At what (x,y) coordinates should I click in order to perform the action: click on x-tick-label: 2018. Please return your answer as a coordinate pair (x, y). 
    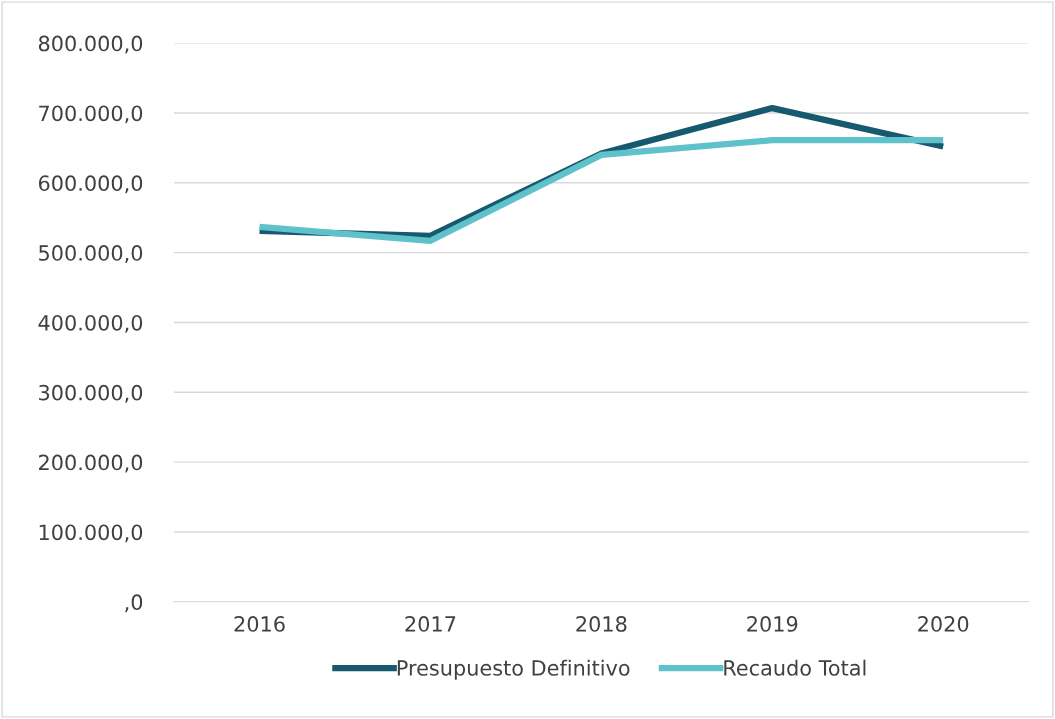
    Looking at the image, I should click on (601, 624).